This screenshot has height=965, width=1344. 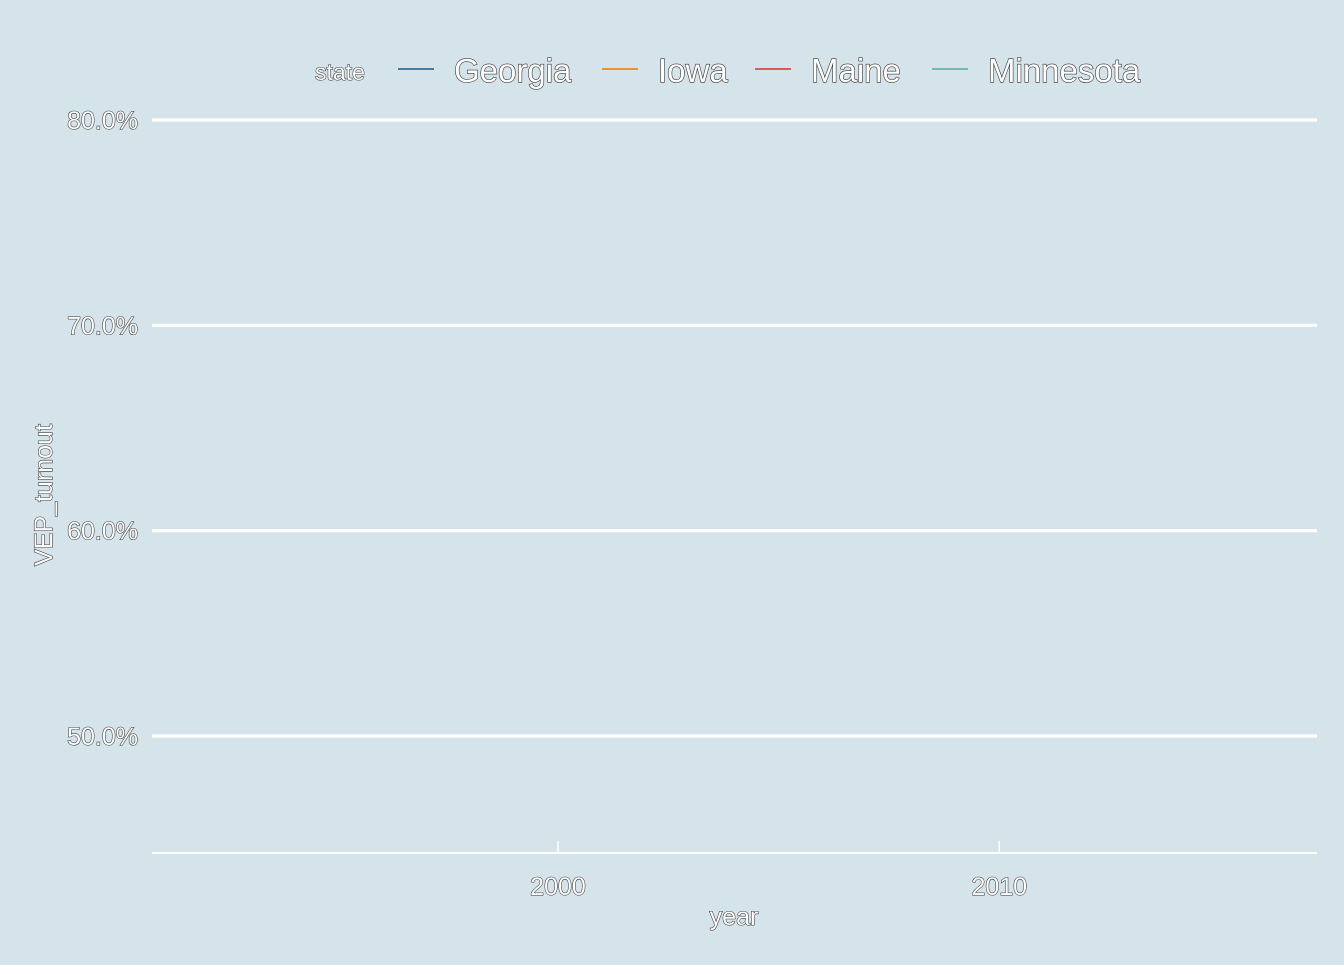 I want to click on x-tick-label: 2010, so click(x=999, y=887).